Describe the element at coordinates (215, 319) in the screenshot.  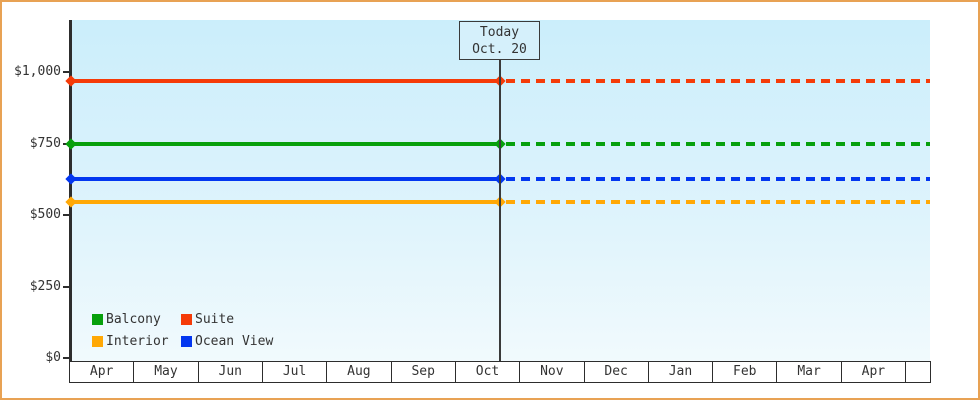
I see `legend-label: Suite` at that location.